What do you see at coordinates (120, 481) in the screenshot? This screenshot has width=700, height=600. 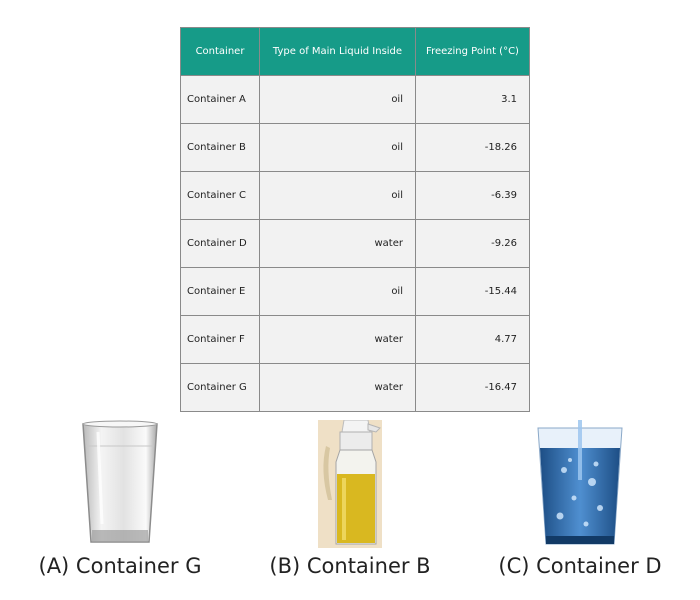 I see `empty-glass-icon` at bounding box center [120, 481].